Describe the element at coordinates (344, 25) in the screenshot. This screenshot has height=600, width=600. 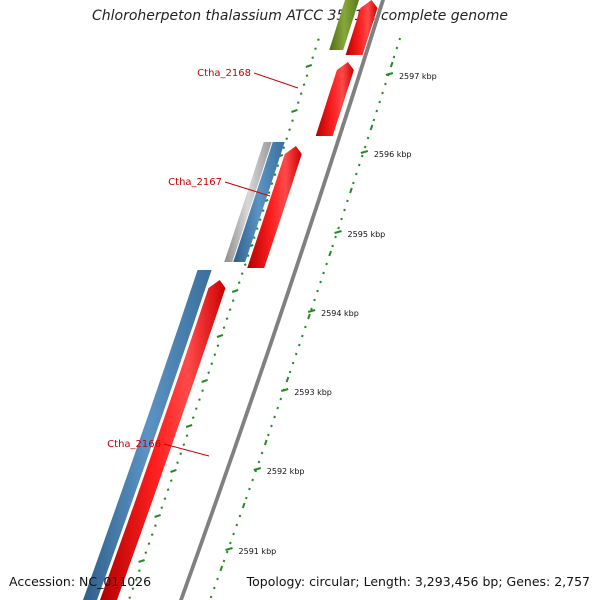
I see `trna-feature` at that location.